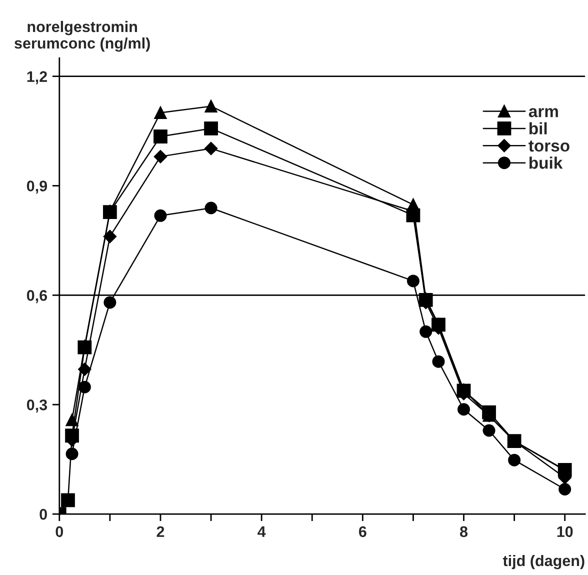 Image resolution: width=588 pixels, height=575 pixels. I want to click on x-tick-label: 10, so click(565, 532).